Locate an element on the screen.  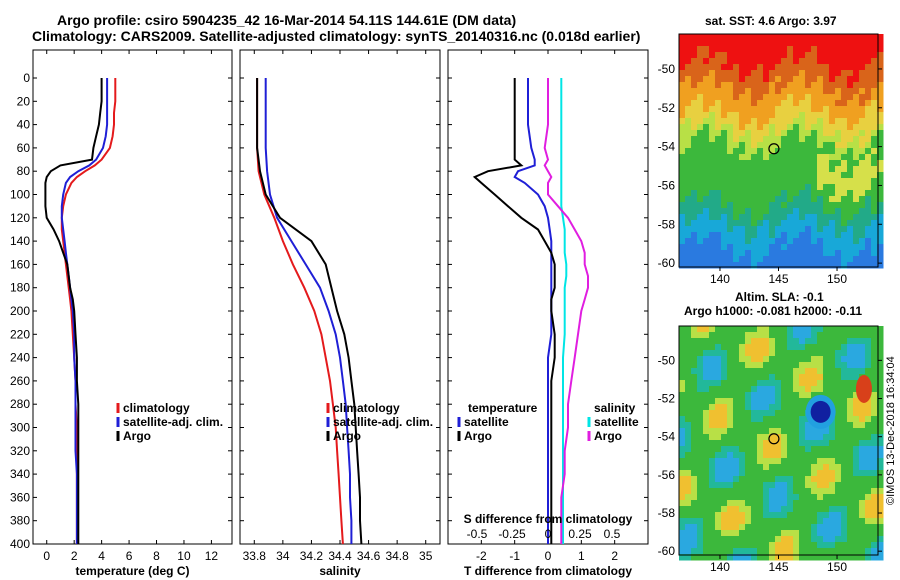
depth-tick-label: 260 is located at coordinates (20, 381).